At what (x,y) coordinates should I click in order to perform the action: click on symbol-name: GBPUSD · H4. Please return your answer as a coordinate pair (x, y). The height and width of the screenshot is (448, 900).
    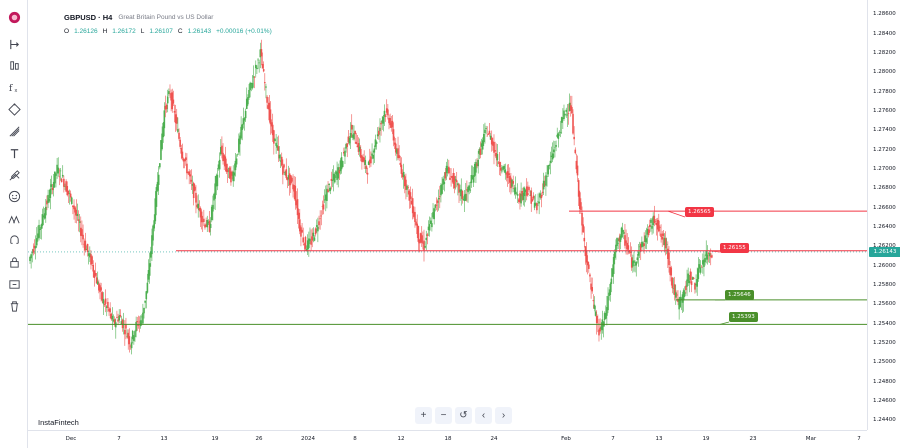
    Looking at the image, I should click on (88, 17).